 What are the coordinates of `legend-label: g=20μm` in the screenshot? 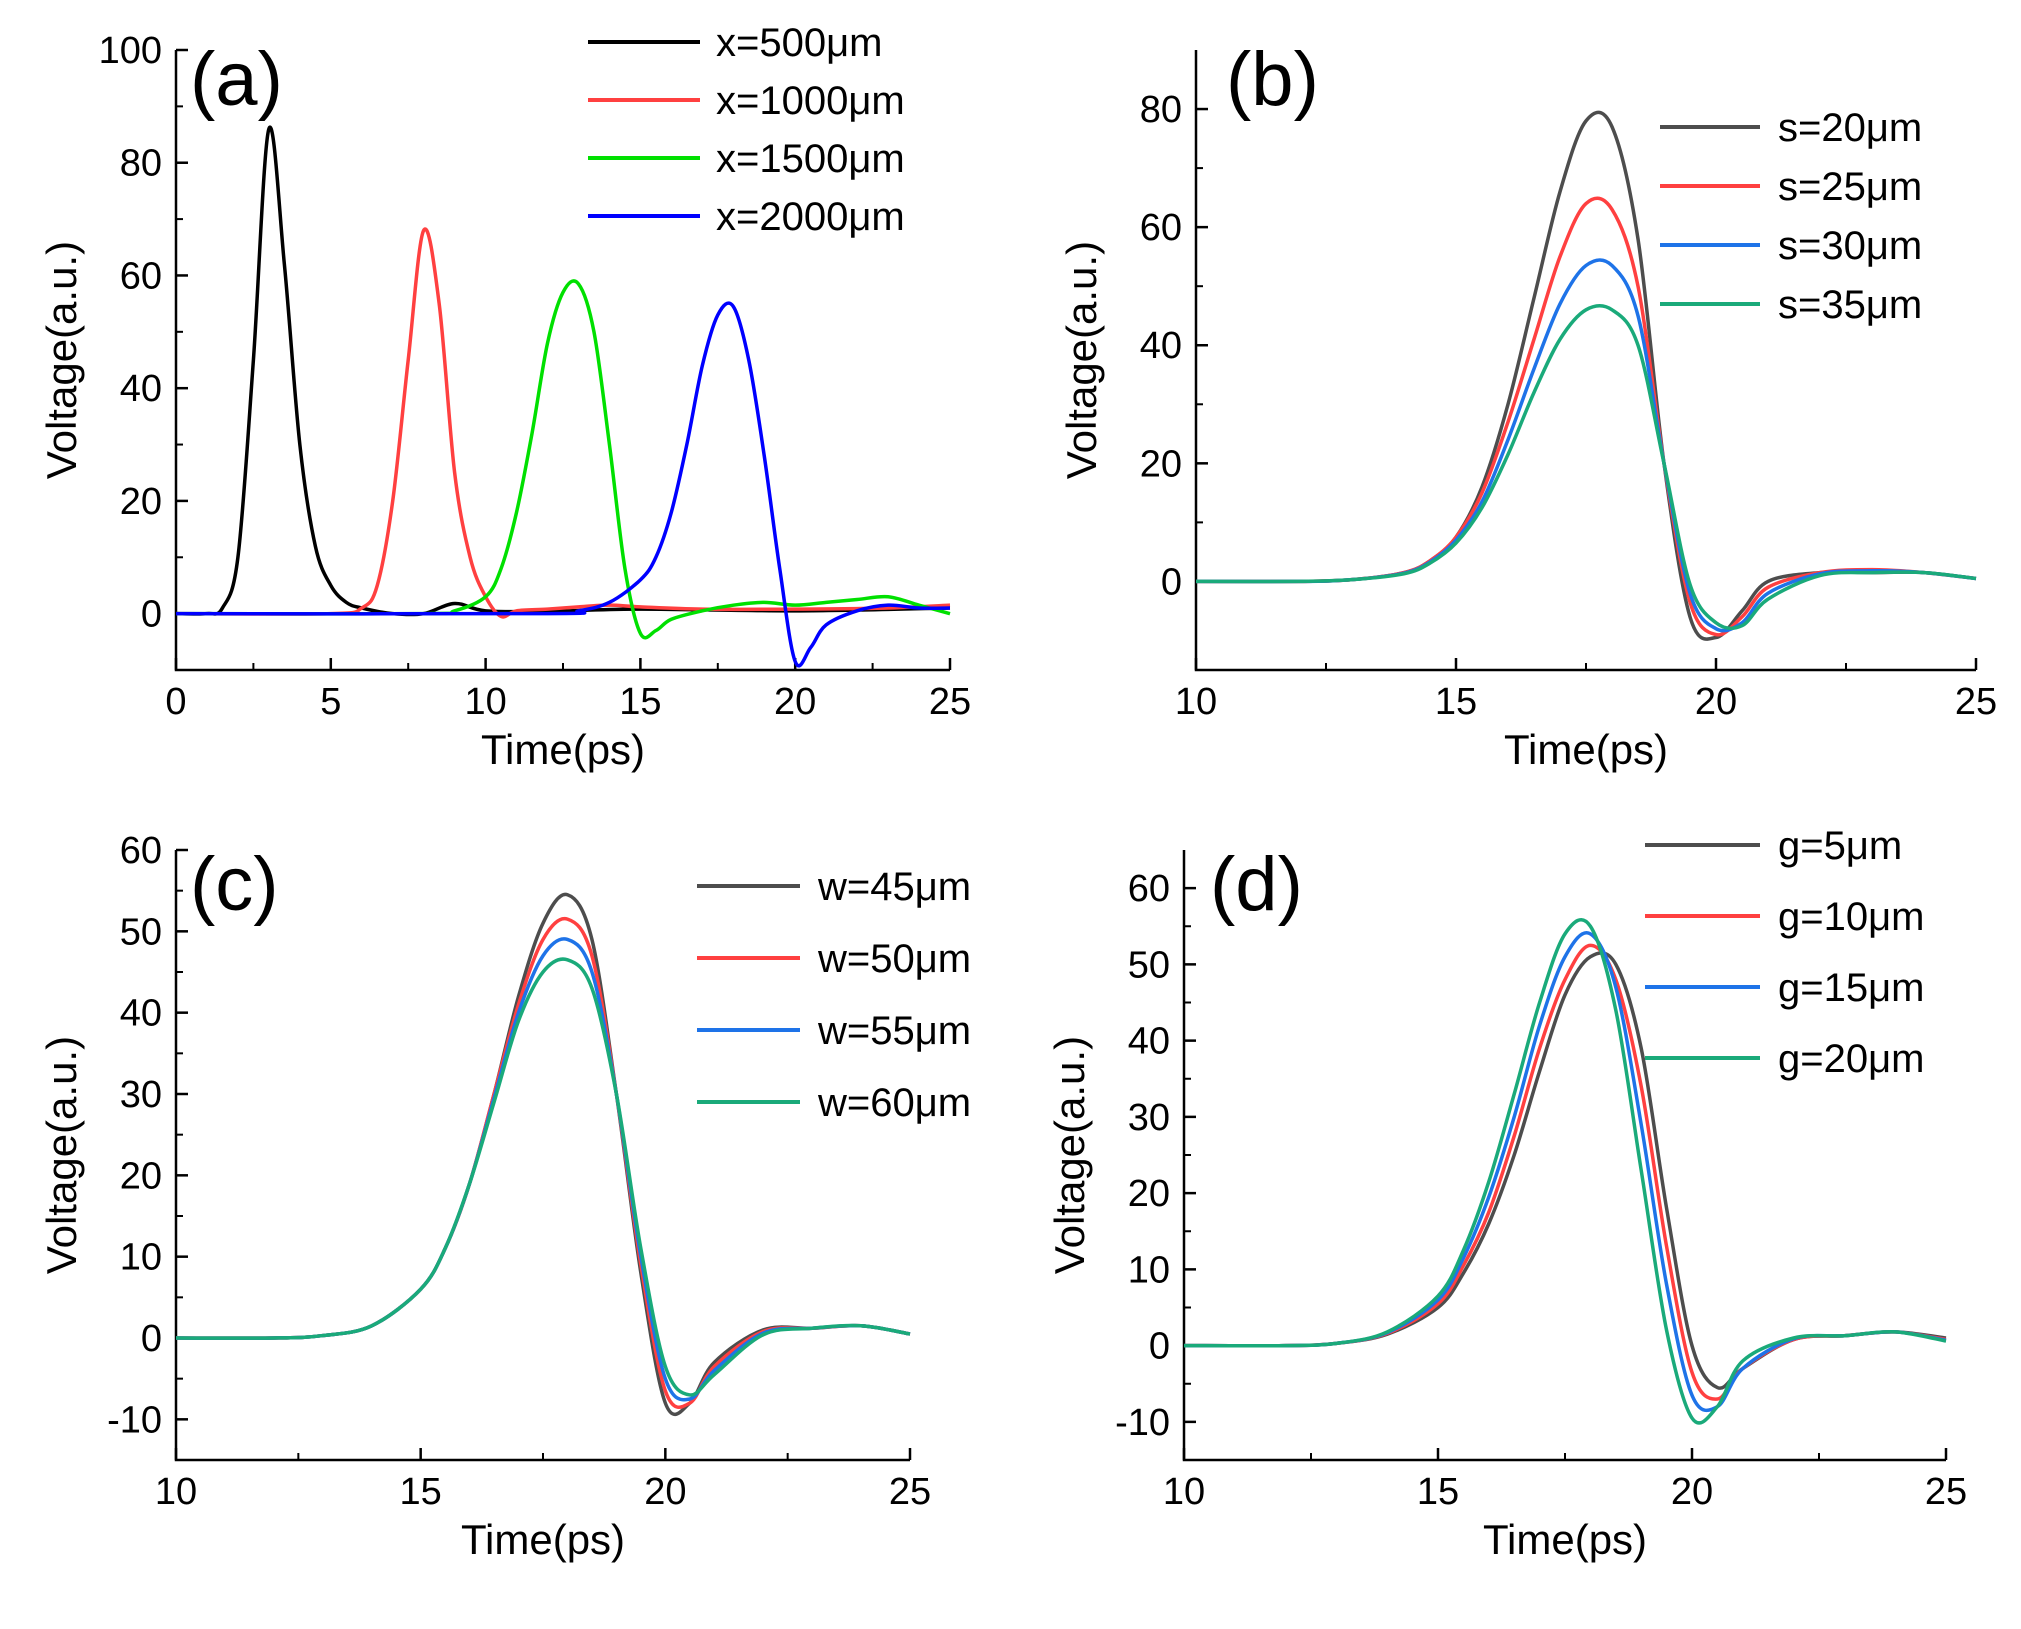 It's located at (1851, 1059).